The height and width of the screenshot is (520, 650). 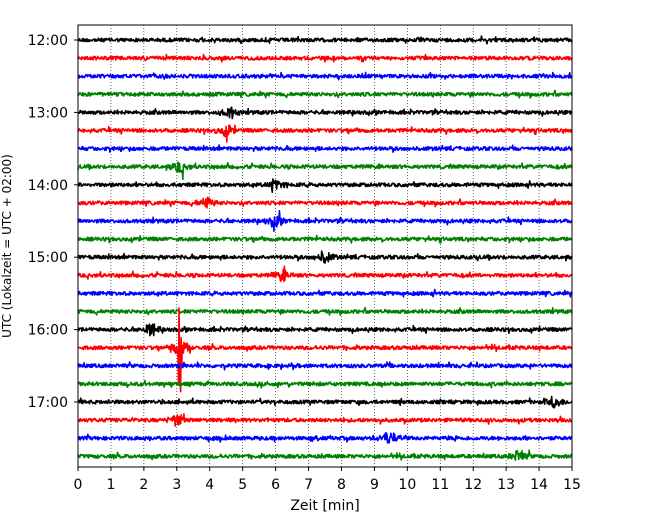 I want to click on x-axis-label: Zeit [min], so click(x=324, y=506).